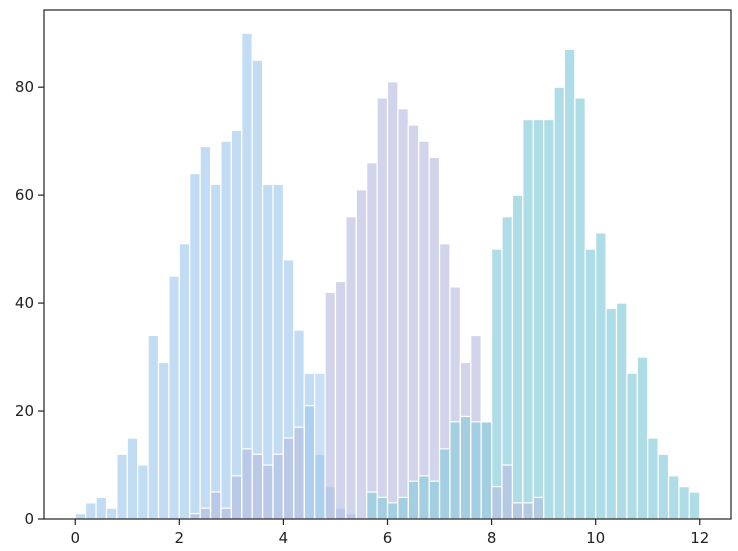  Describe the element at coordinates (24, 87) in the screenshot. I see `y-tick-label: 80` at that location.